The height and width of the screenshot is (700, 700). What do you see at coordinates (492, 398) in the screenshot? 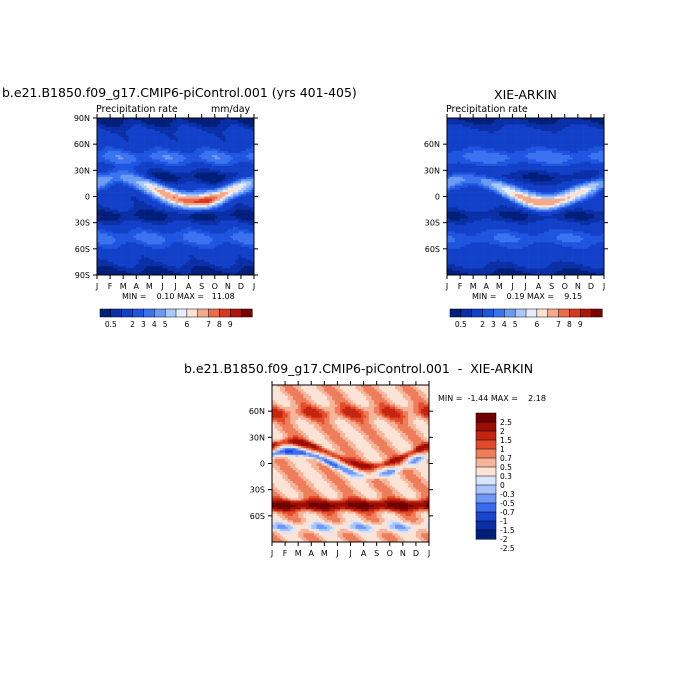
I see `bottom-panel-stats: MIN = -1.44 MAX = 2.18` at bounding box center [492, 398].